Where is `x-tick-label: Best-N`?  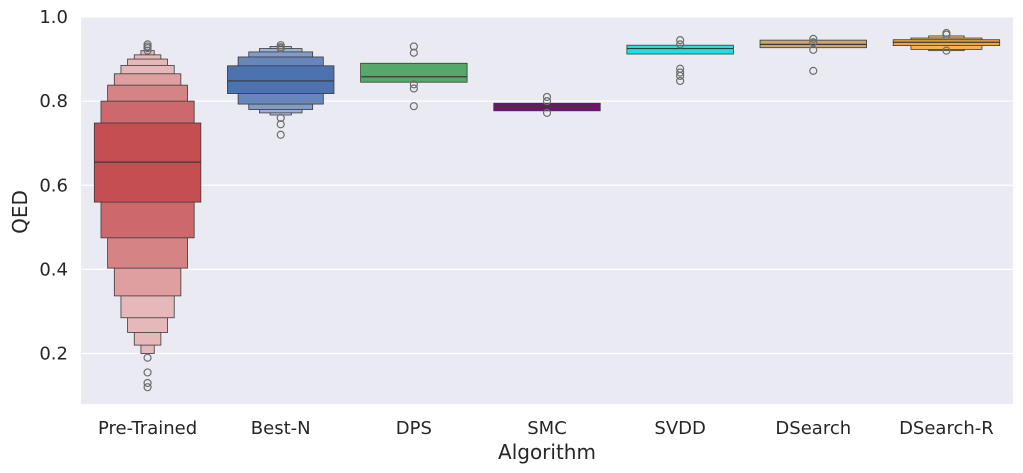 x-tick-label: Best-N is located at coordinates (281, 428).